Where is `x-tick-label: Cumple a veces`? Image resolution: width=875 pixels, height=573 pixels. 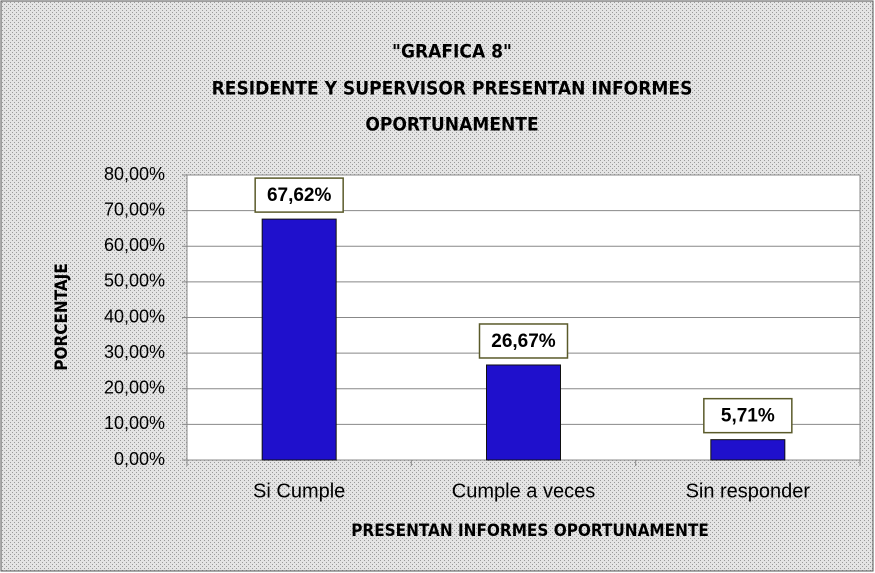 x-tick-label: Cumple a veces is located at coordinates (523, 491).